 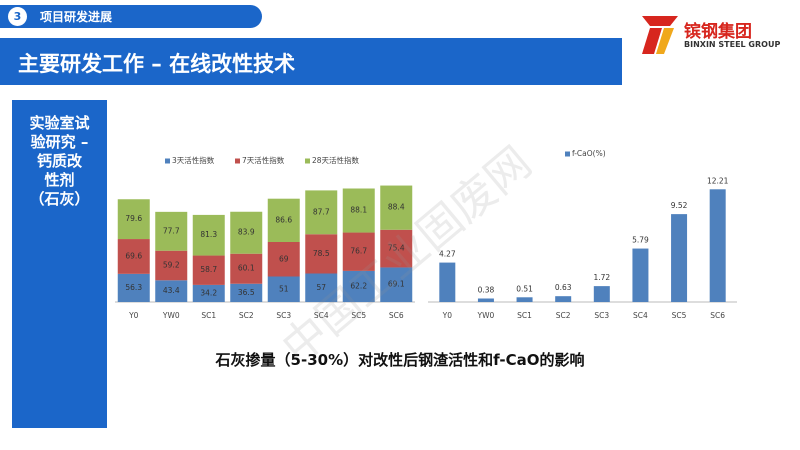 I want to click on value-label: 4.27, so click(x=447, y=254).